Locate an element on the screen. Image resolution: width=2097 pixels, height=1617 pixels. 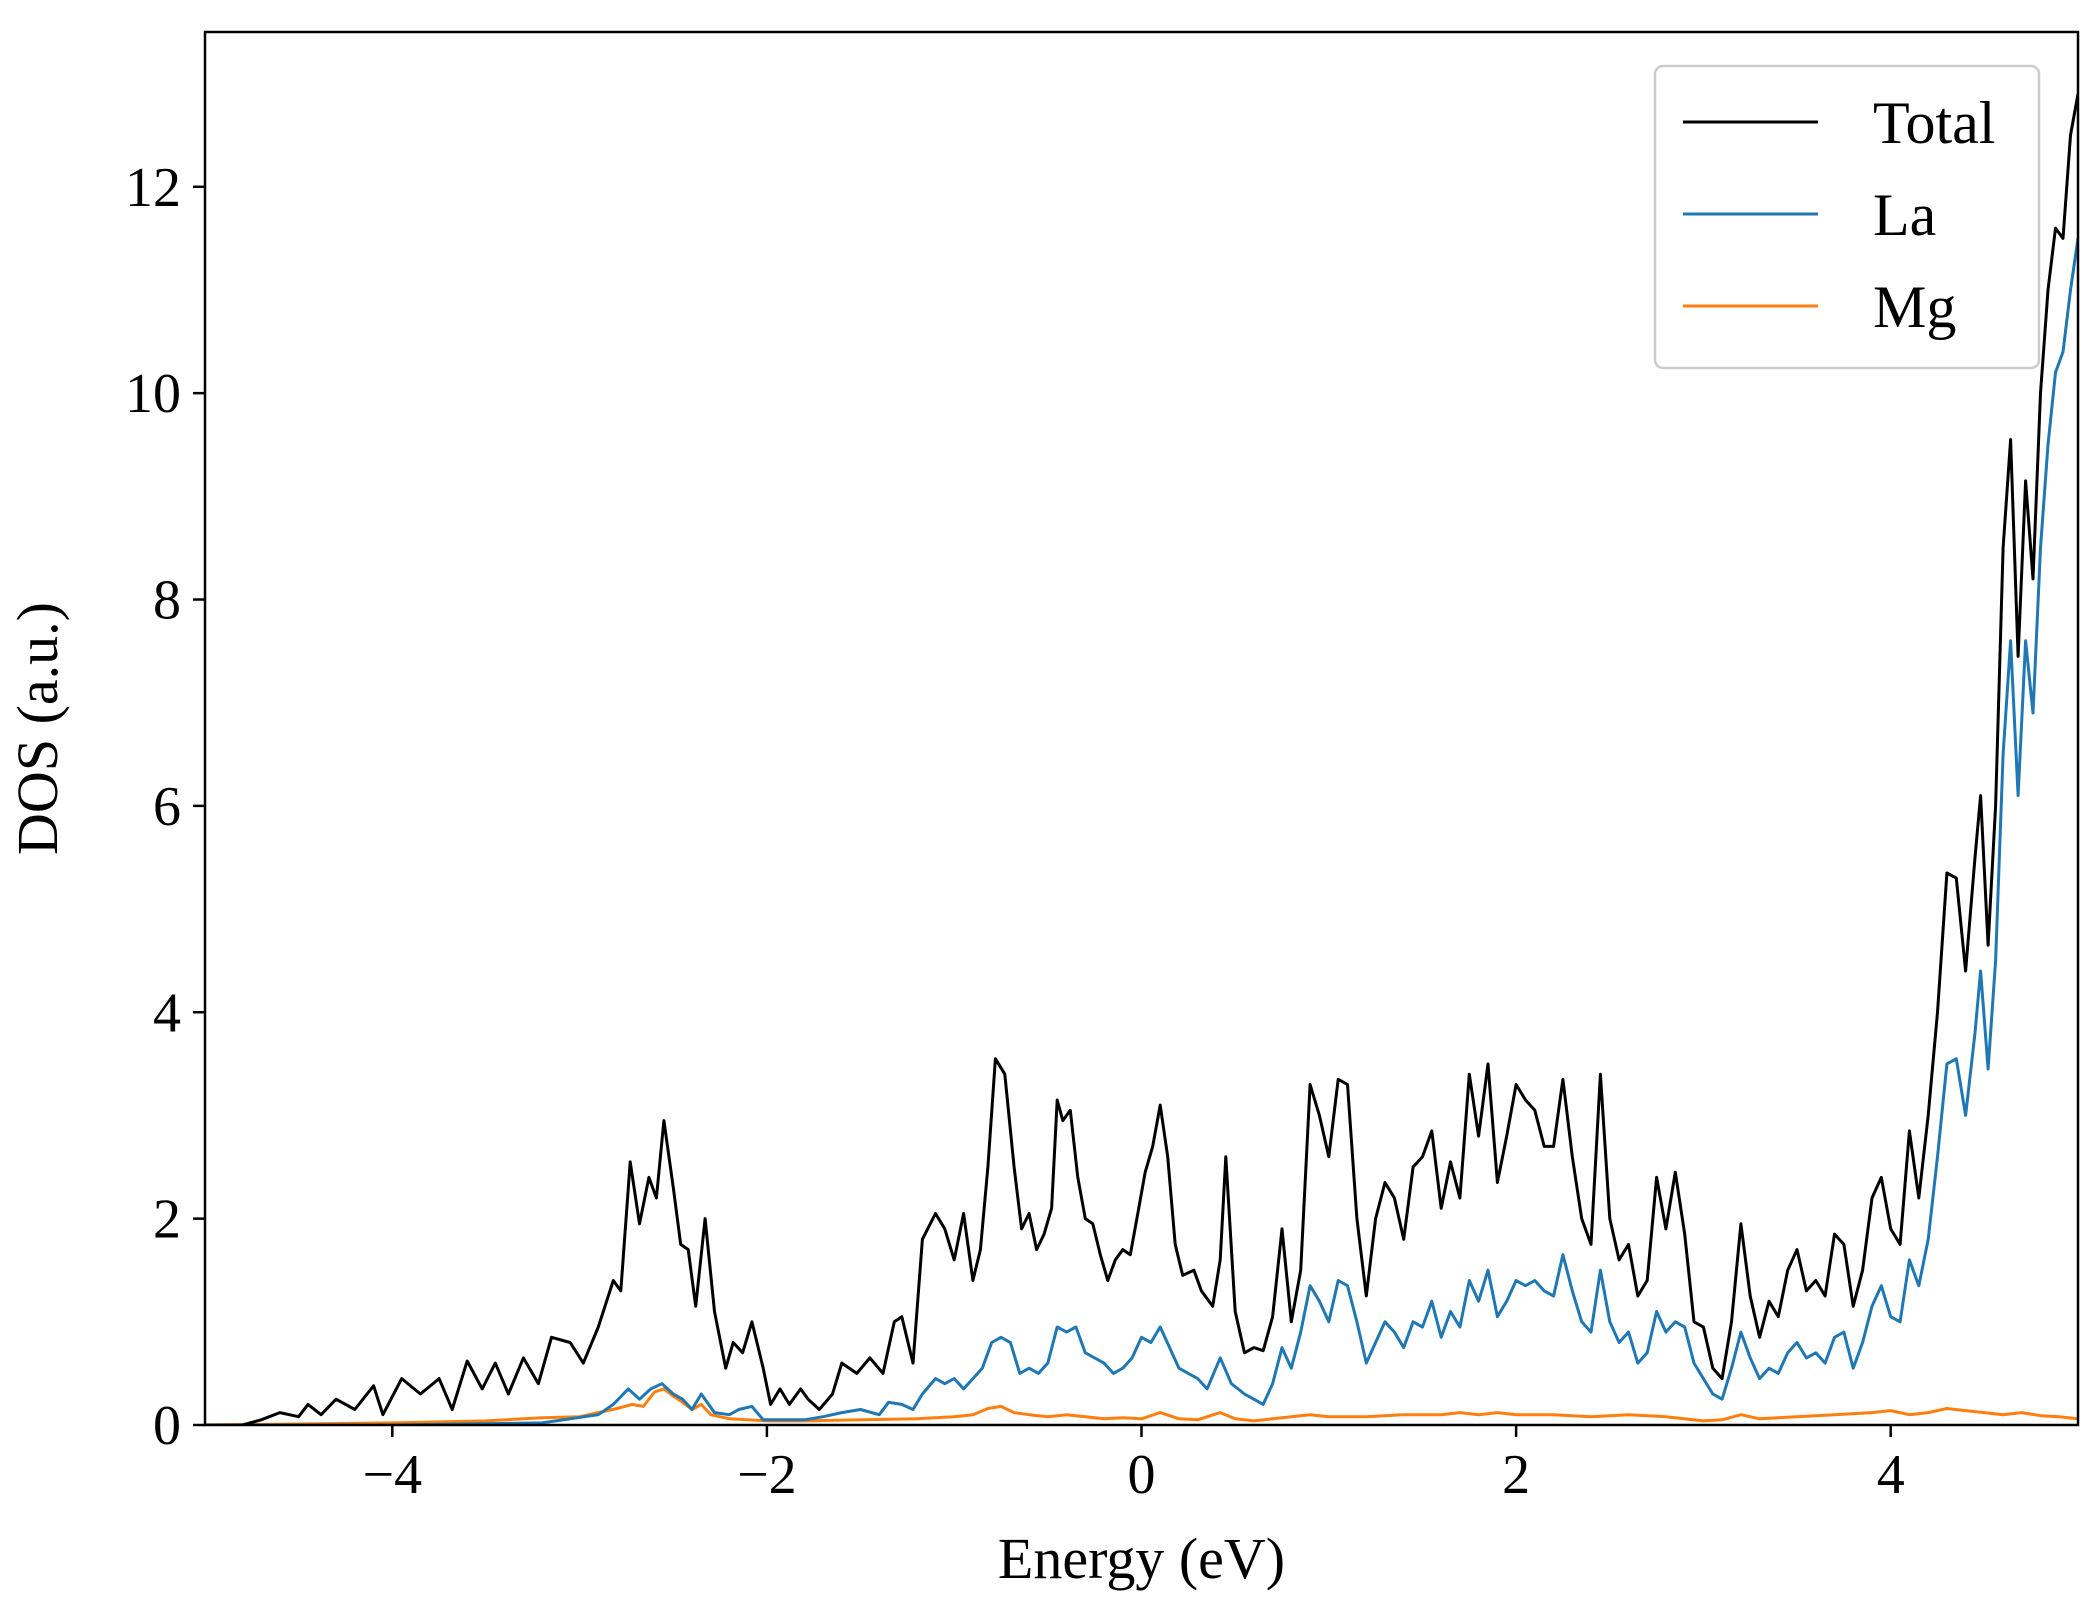
y-tick-label: 2 is located at coordinates (167, 1220).